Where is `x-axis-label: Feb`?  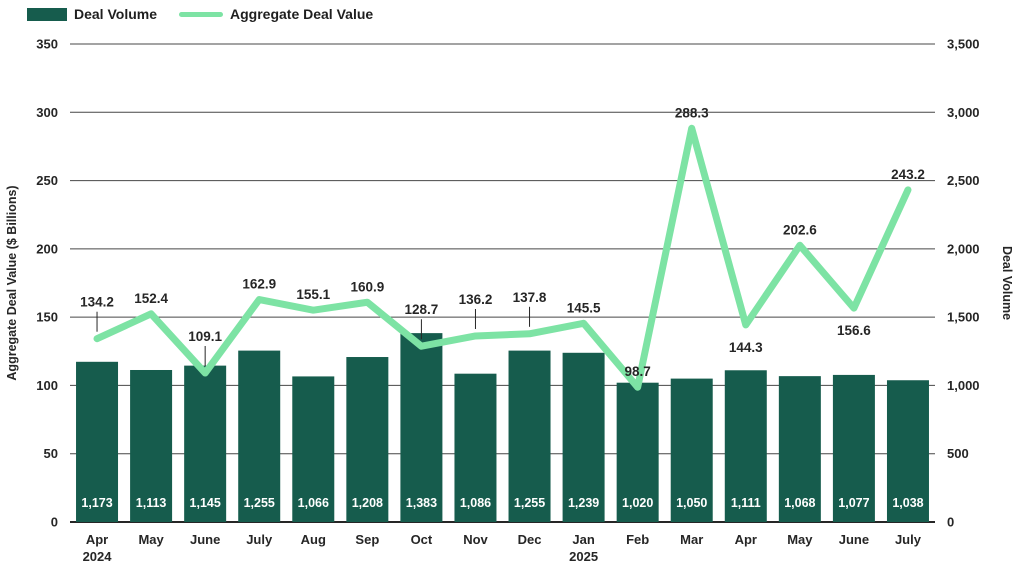
x-axis-label: Feb is located at coordinates (637, 539).